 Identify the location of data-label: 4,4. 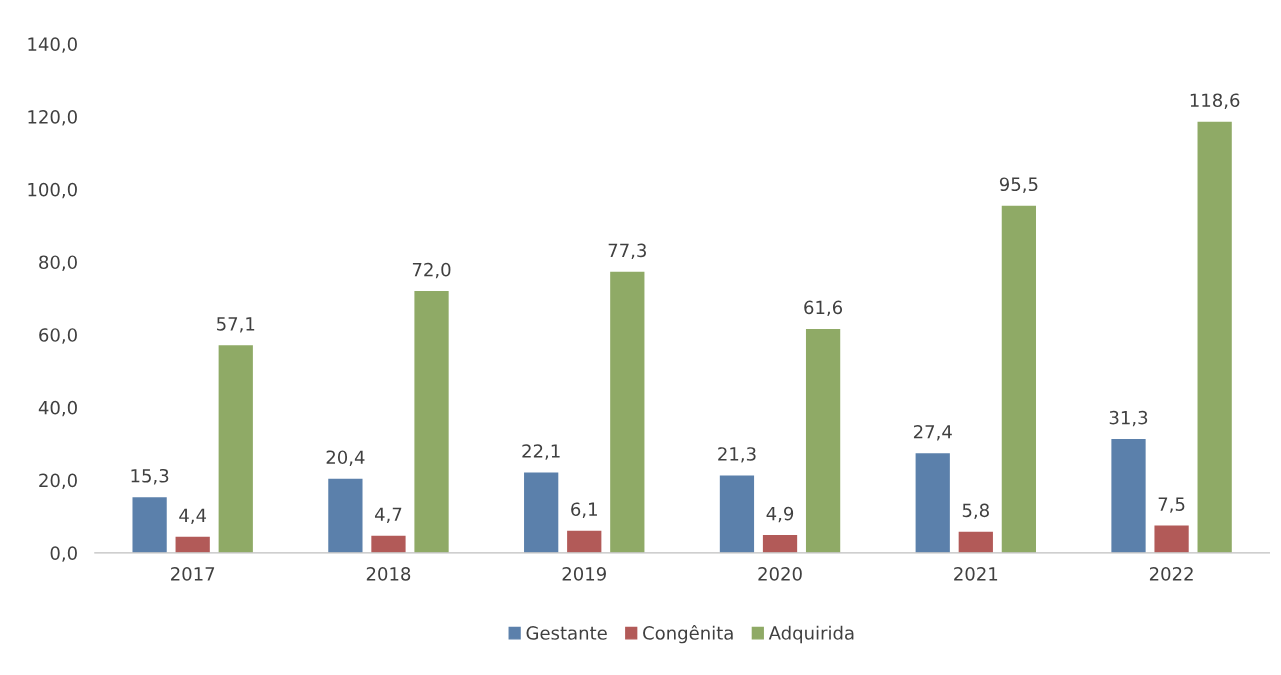
(193, 516).